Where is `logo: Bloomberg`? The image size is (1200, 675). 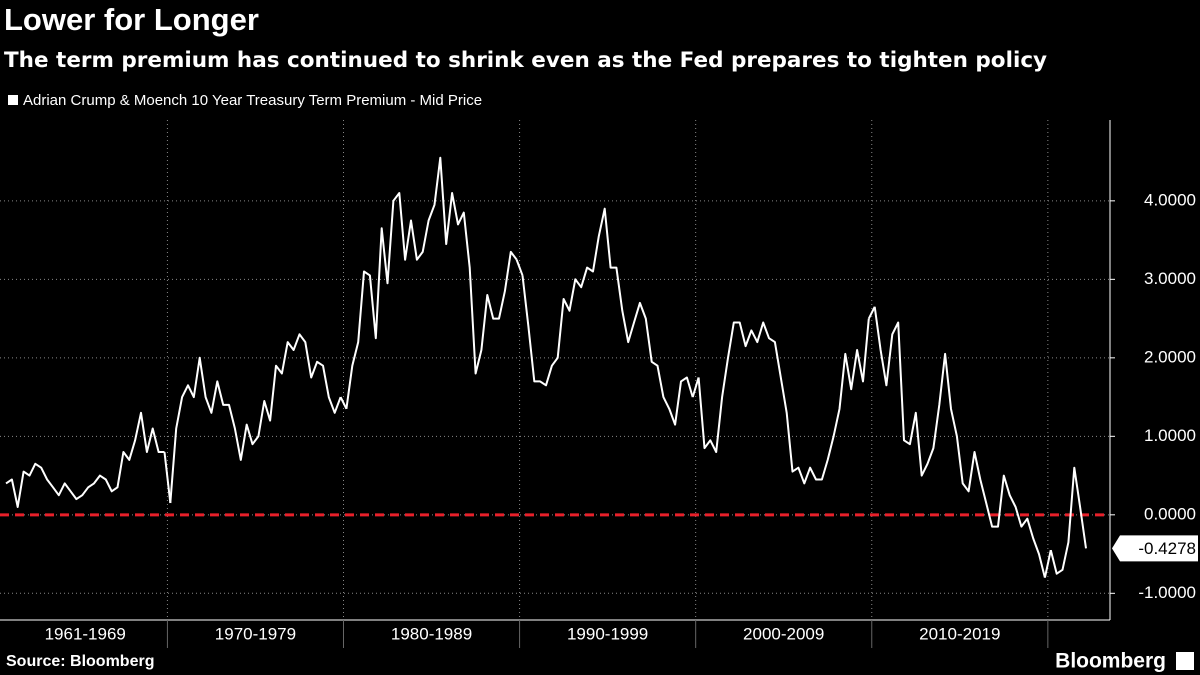
logo: Bloomberg is located at coordinates (1110, 661).